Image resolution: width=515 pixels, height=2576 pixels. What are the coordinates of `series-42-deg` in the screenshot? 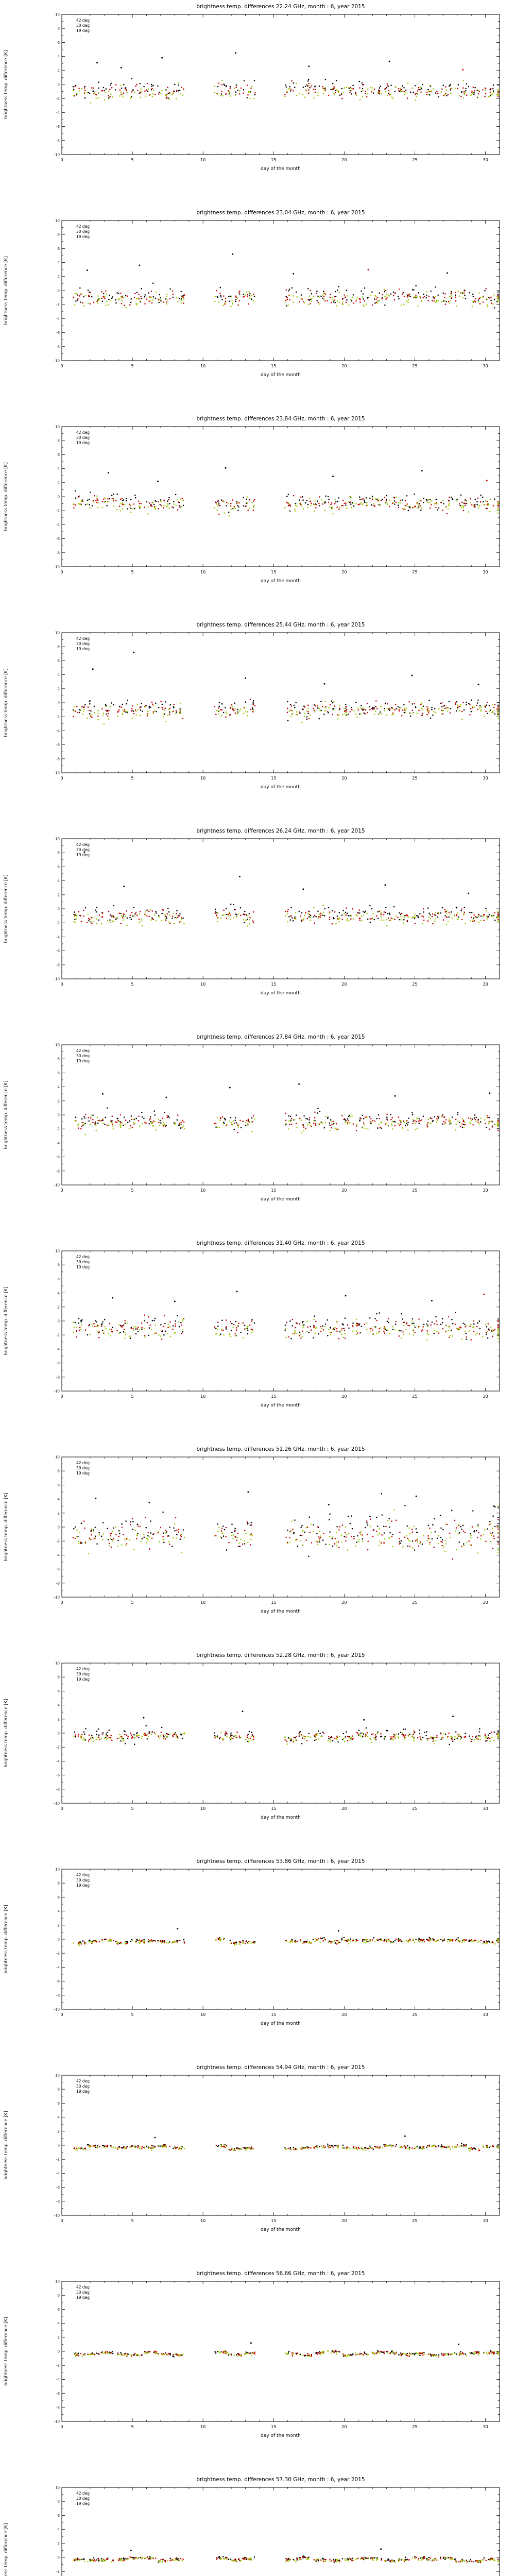 It's located at (287, 295).